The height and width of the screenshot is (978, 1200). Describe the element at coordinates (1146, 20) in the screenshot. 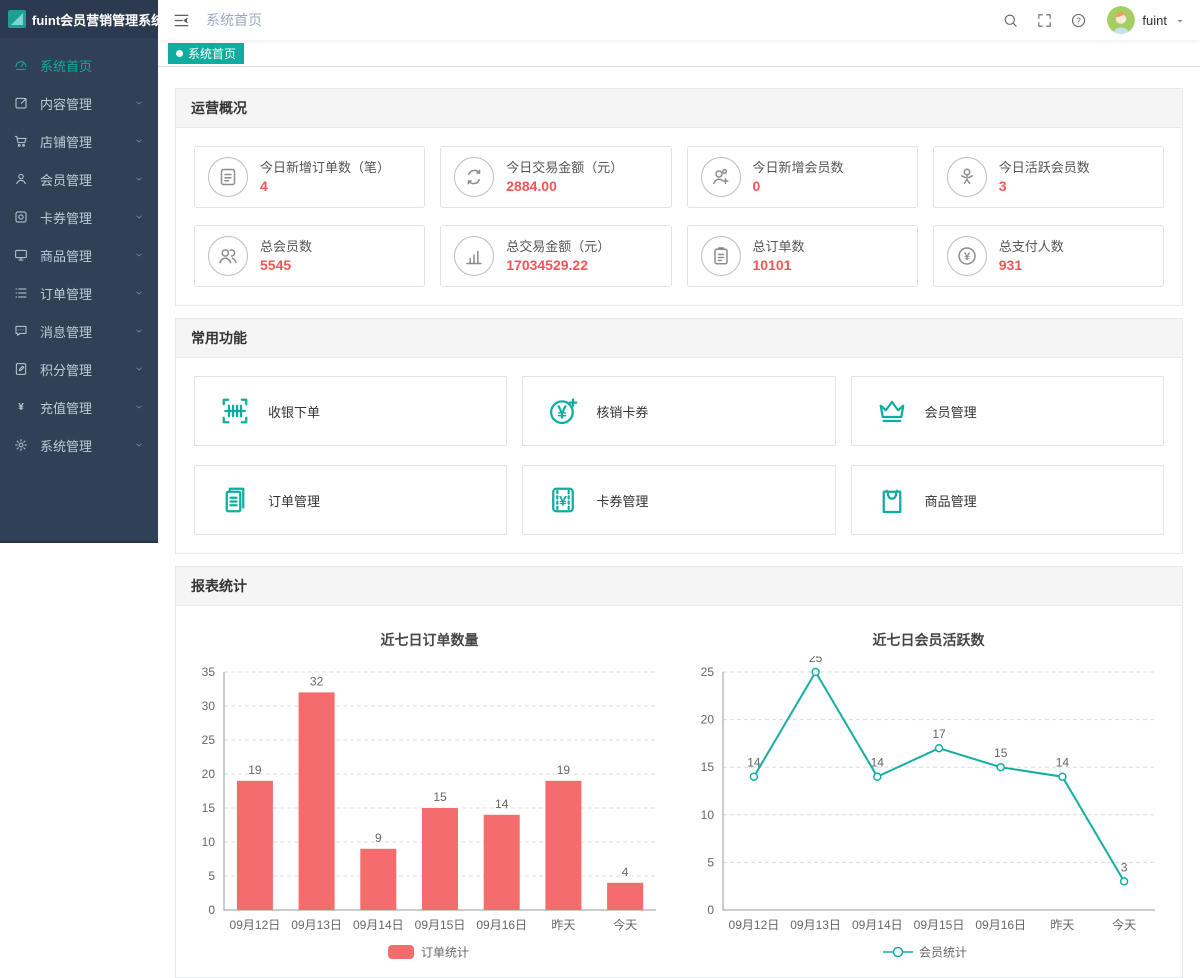

I see `user-dropdown: fuint` at that location.